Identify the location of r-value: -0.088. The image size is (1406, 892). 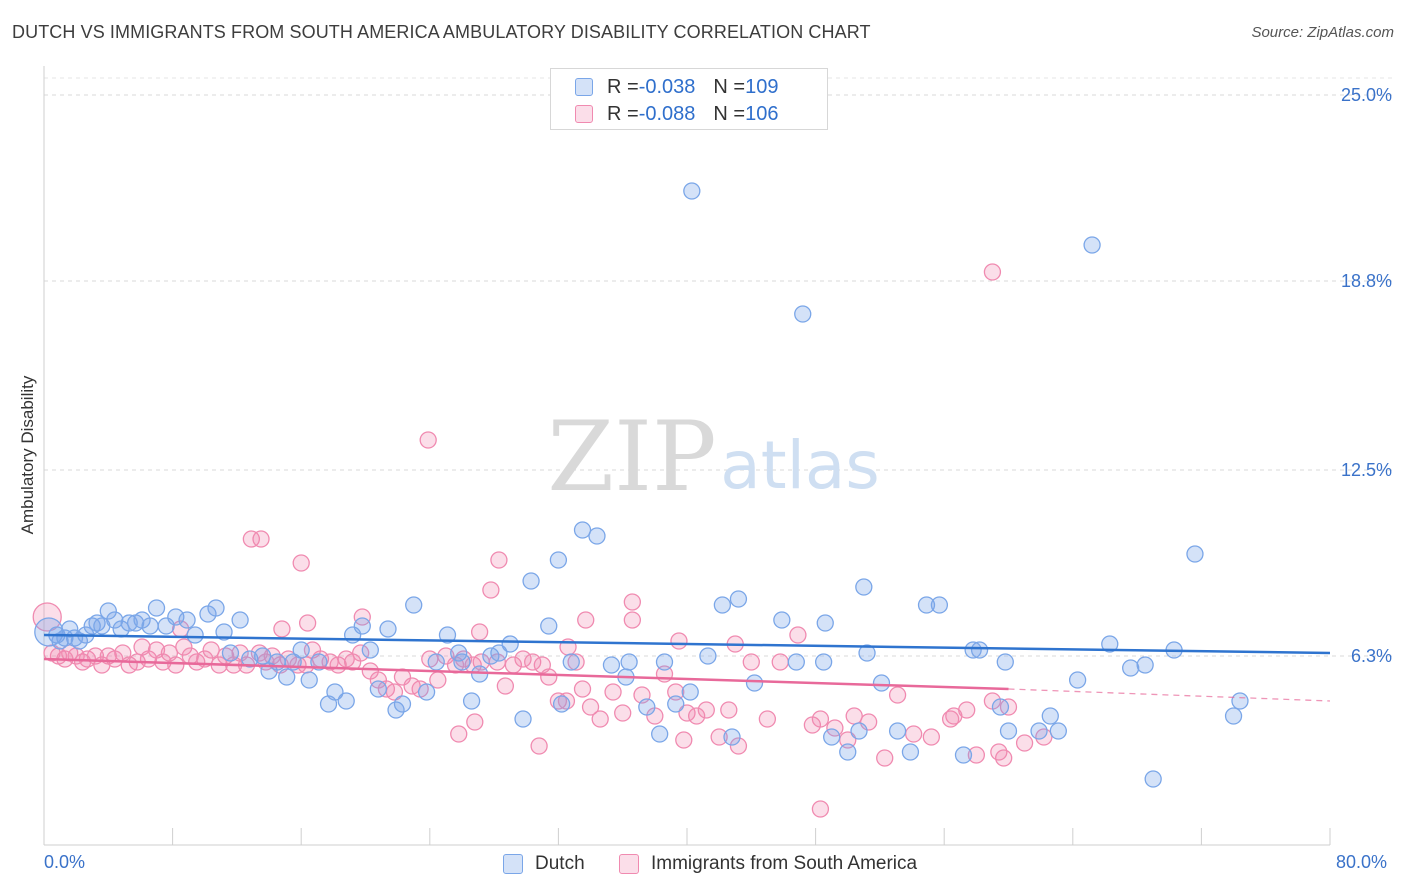
(667, 113).